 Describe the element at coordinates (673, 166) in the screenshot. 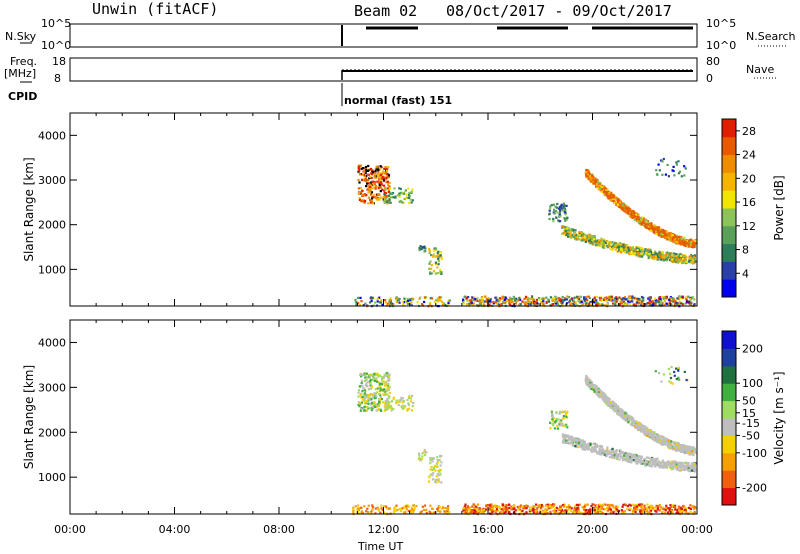

I see `echo-cell-r7` at that location.